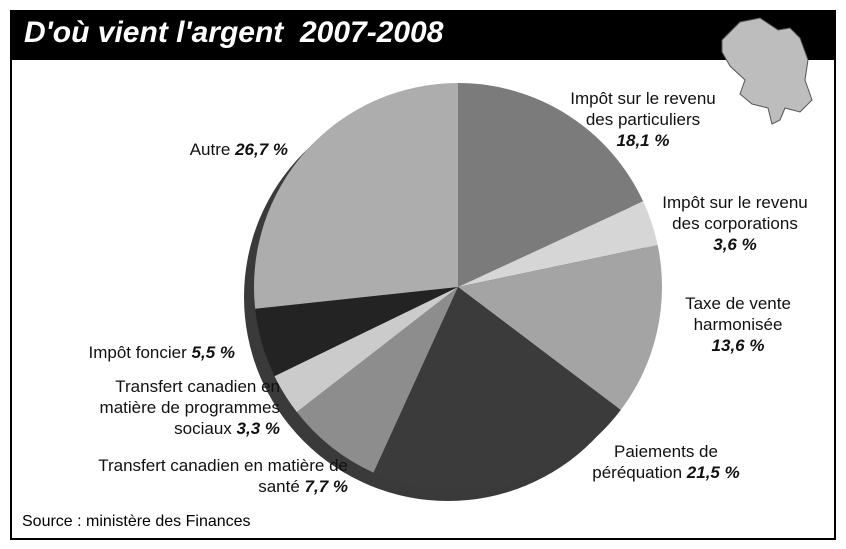 Image resolution: width=846 pixels, height=549 pixels. I want to click on category-label: Autre, so click(210, 149).